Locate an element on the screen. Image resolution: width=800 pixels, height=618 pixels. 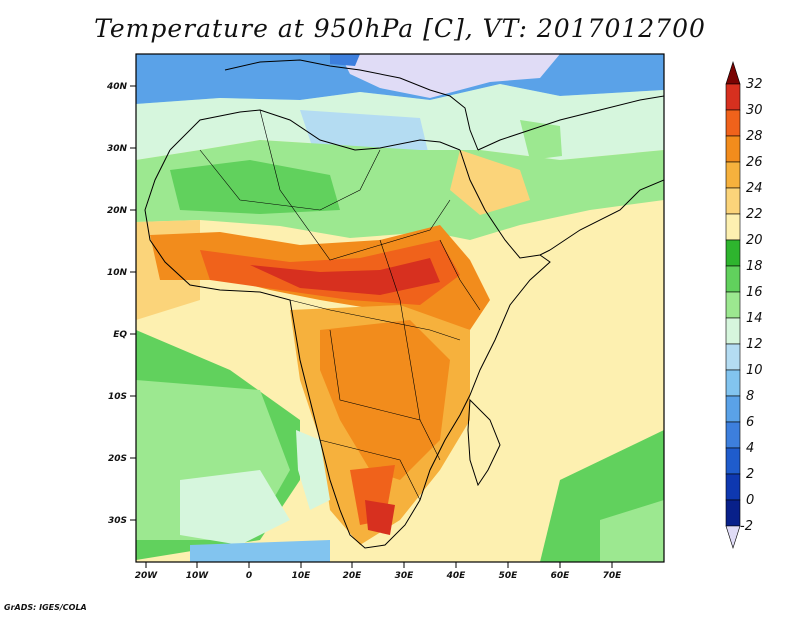
colorbar-label: 24 is located at coordinates (754, 188).